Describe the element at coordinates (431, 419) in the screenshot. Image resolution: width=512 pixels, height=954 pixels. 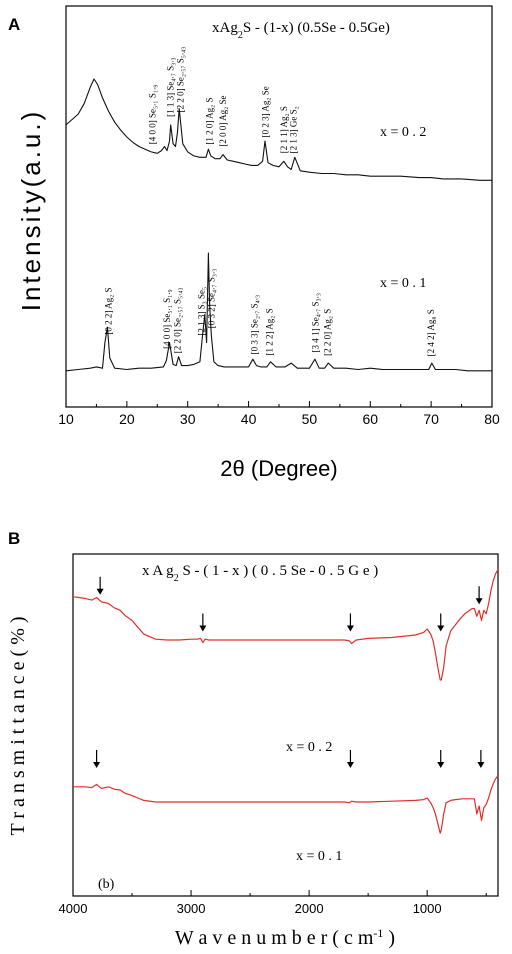
I see `x-tick-label: 70` at that location.